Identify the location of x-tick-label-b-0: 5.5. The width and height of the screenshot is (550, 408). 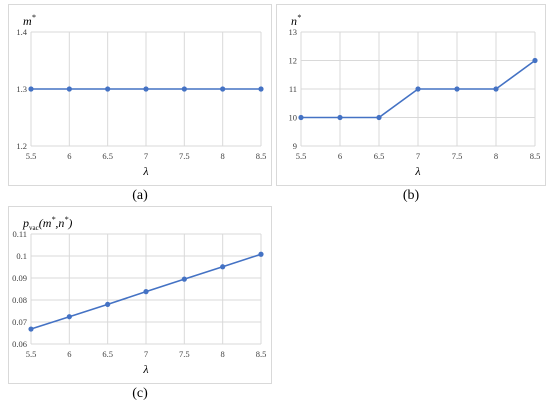
(301, 156).